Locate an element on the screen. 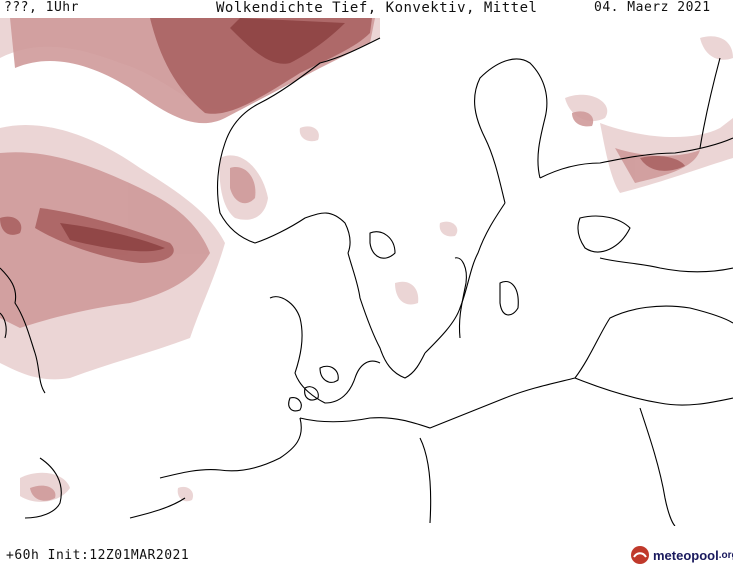 This screenshot has width=733, height=566. forecast-date: 04. Maerz 2021 is located at coordinates (652, 7).